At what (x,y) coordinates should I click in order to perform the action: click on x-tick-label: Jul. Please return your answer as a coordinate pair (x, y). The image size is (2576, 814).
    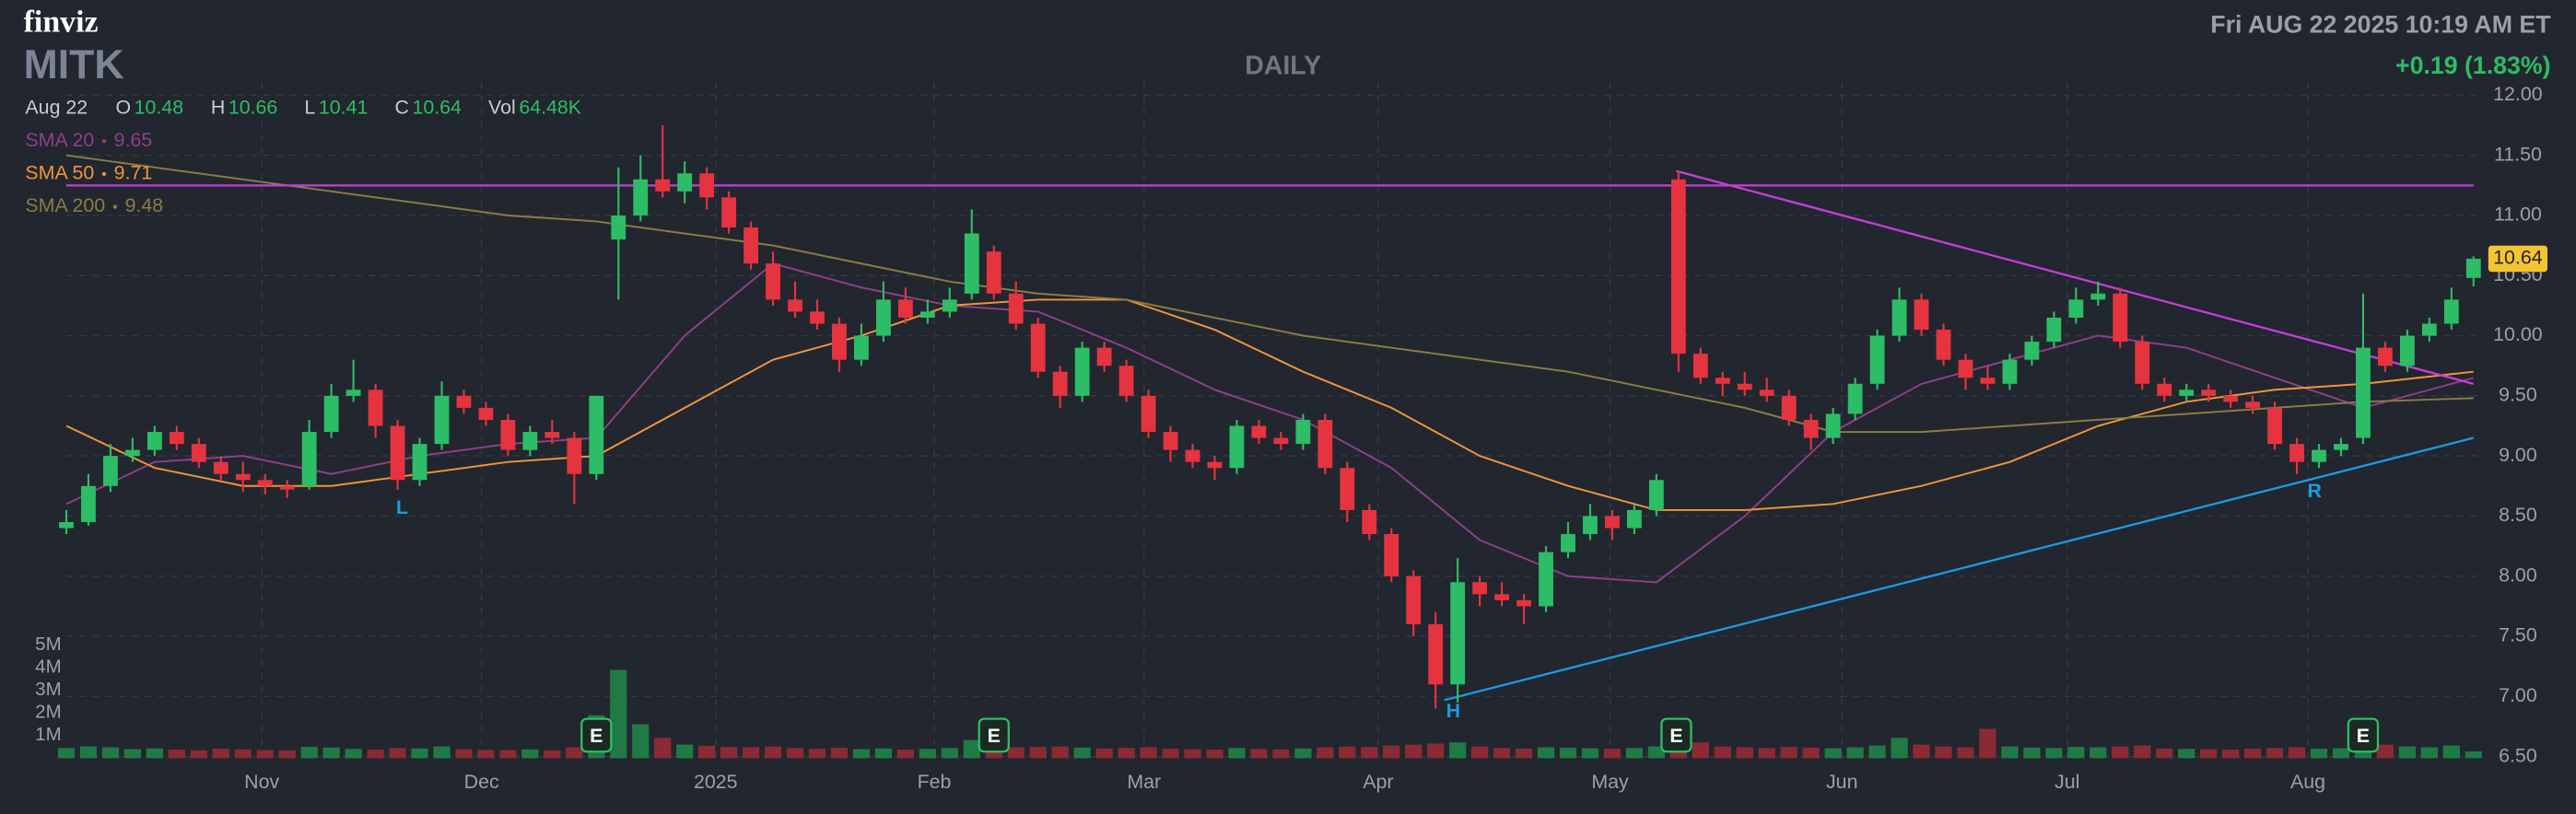
    Looking at the image, I should click on (2067, 782).